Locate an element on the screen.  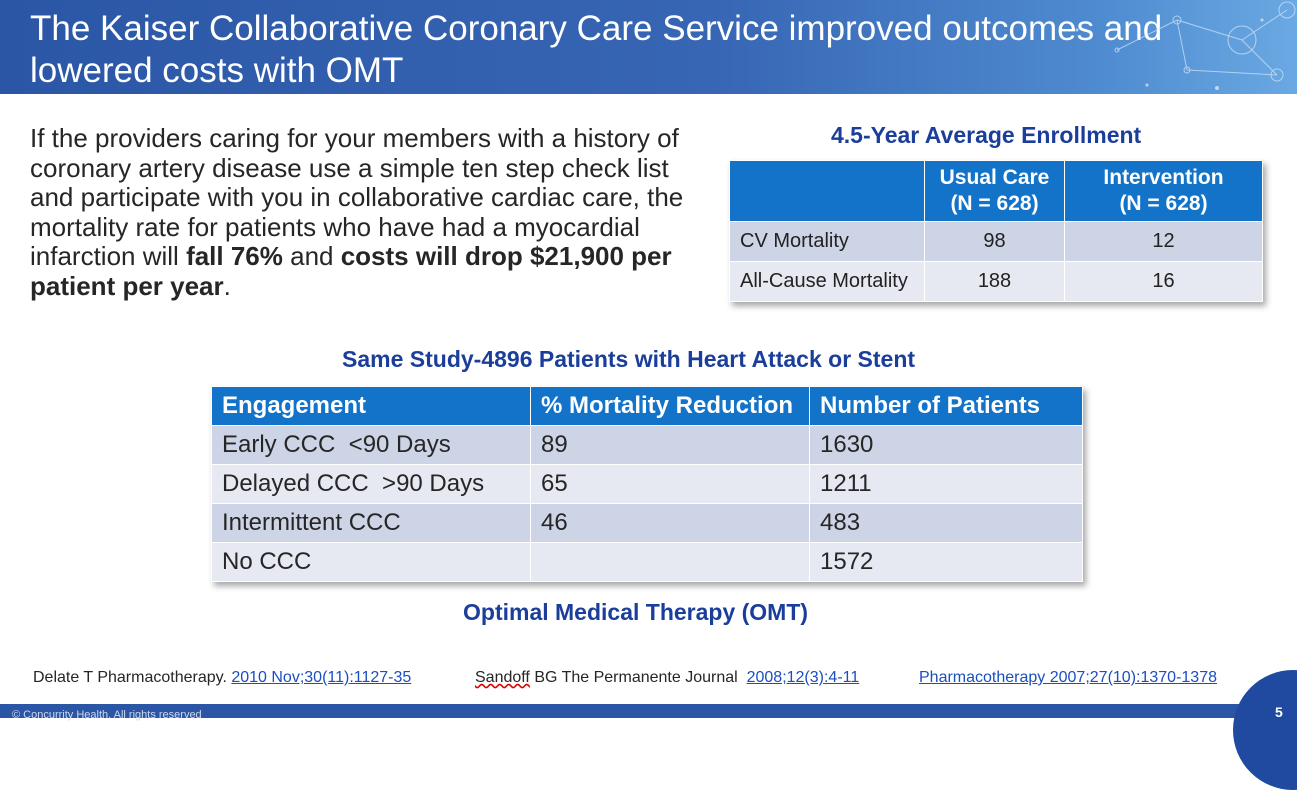
row-label: All-Cause Mortality is located at coordinates (827, 281).